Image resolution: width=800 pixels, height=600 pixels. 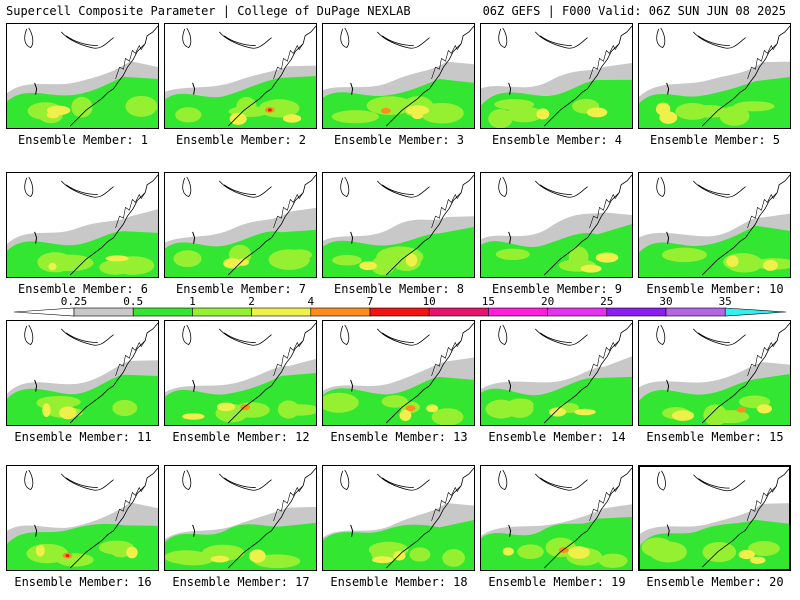 What do you see at coordinates (83, 437) in the screenshot?
I see `member-label: Ensemble Member: 11` at bounding box center [83, 437].